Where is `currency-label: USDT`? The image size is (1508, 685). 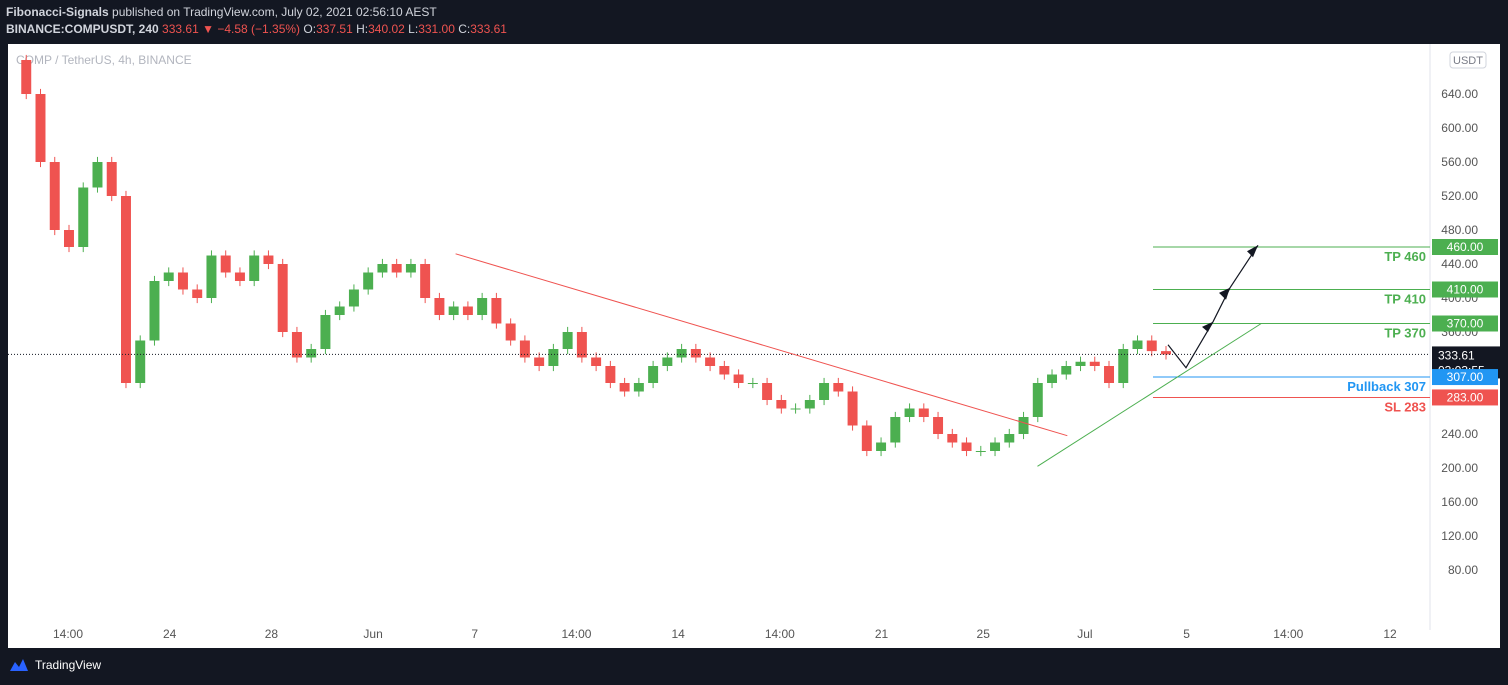 currency-label: USDT is located at coordinates (1468, 61).